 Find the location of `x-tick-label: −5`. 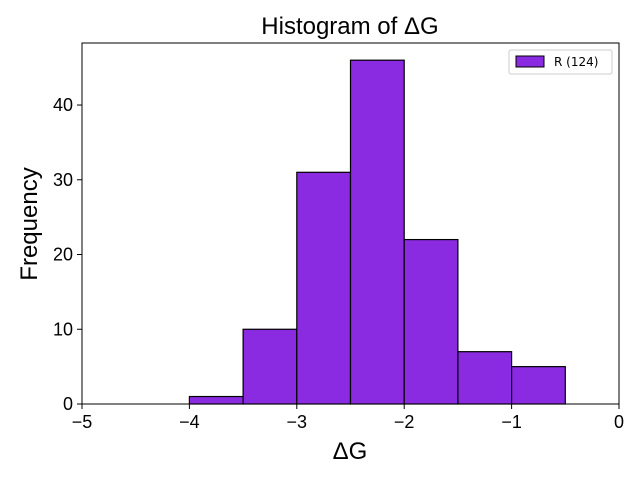

x-tick-label: −5 is located at coordinates (82, 422).